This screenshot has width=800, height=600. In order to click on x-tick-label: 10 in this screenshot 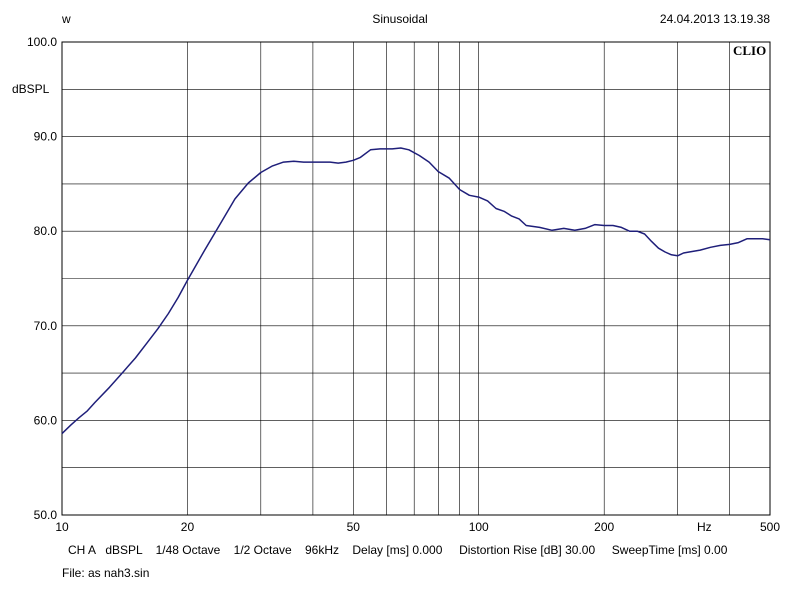, I will do `click(62, 527)`.